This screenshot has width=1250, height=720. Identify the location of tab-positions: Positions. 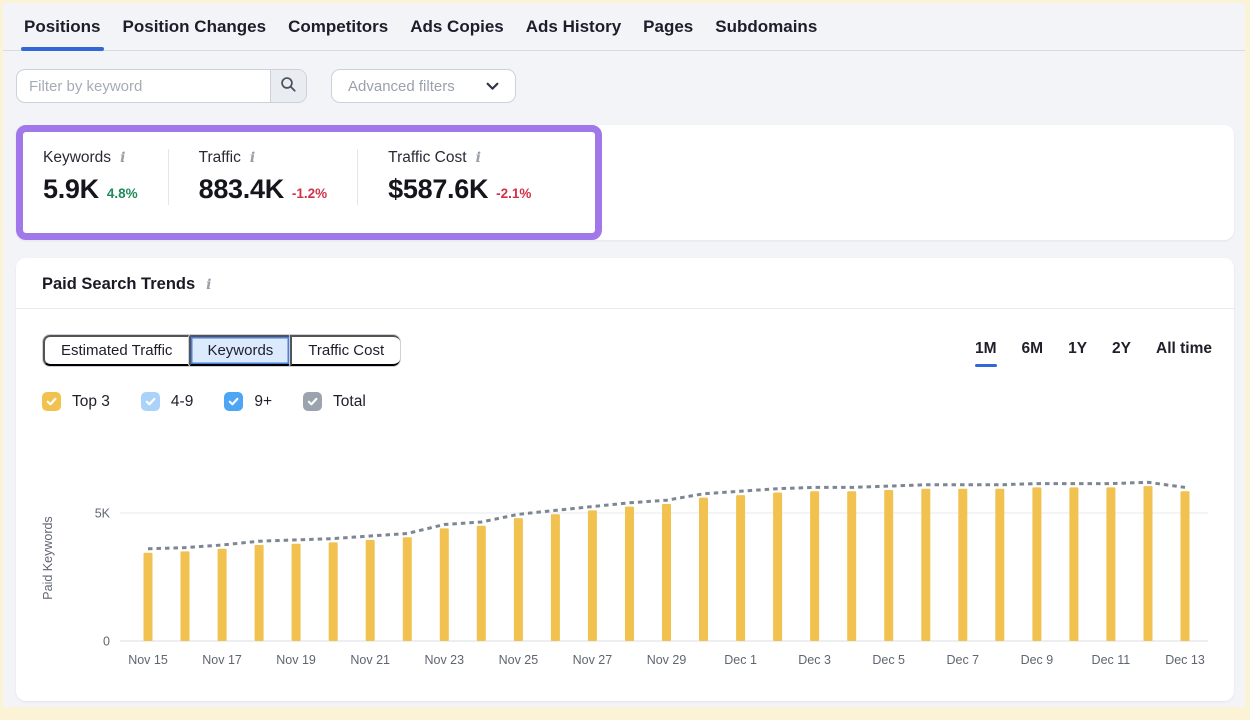
(62, 27).